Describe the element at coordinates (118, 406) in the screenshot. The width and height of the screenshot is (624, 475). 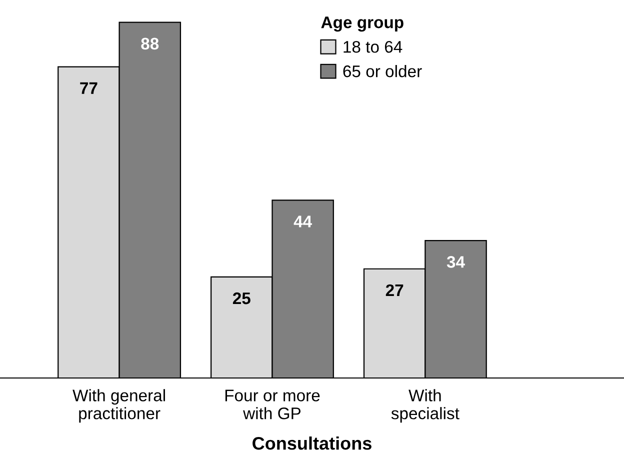
I see `x-tick-label: With general practitioner` at that location.